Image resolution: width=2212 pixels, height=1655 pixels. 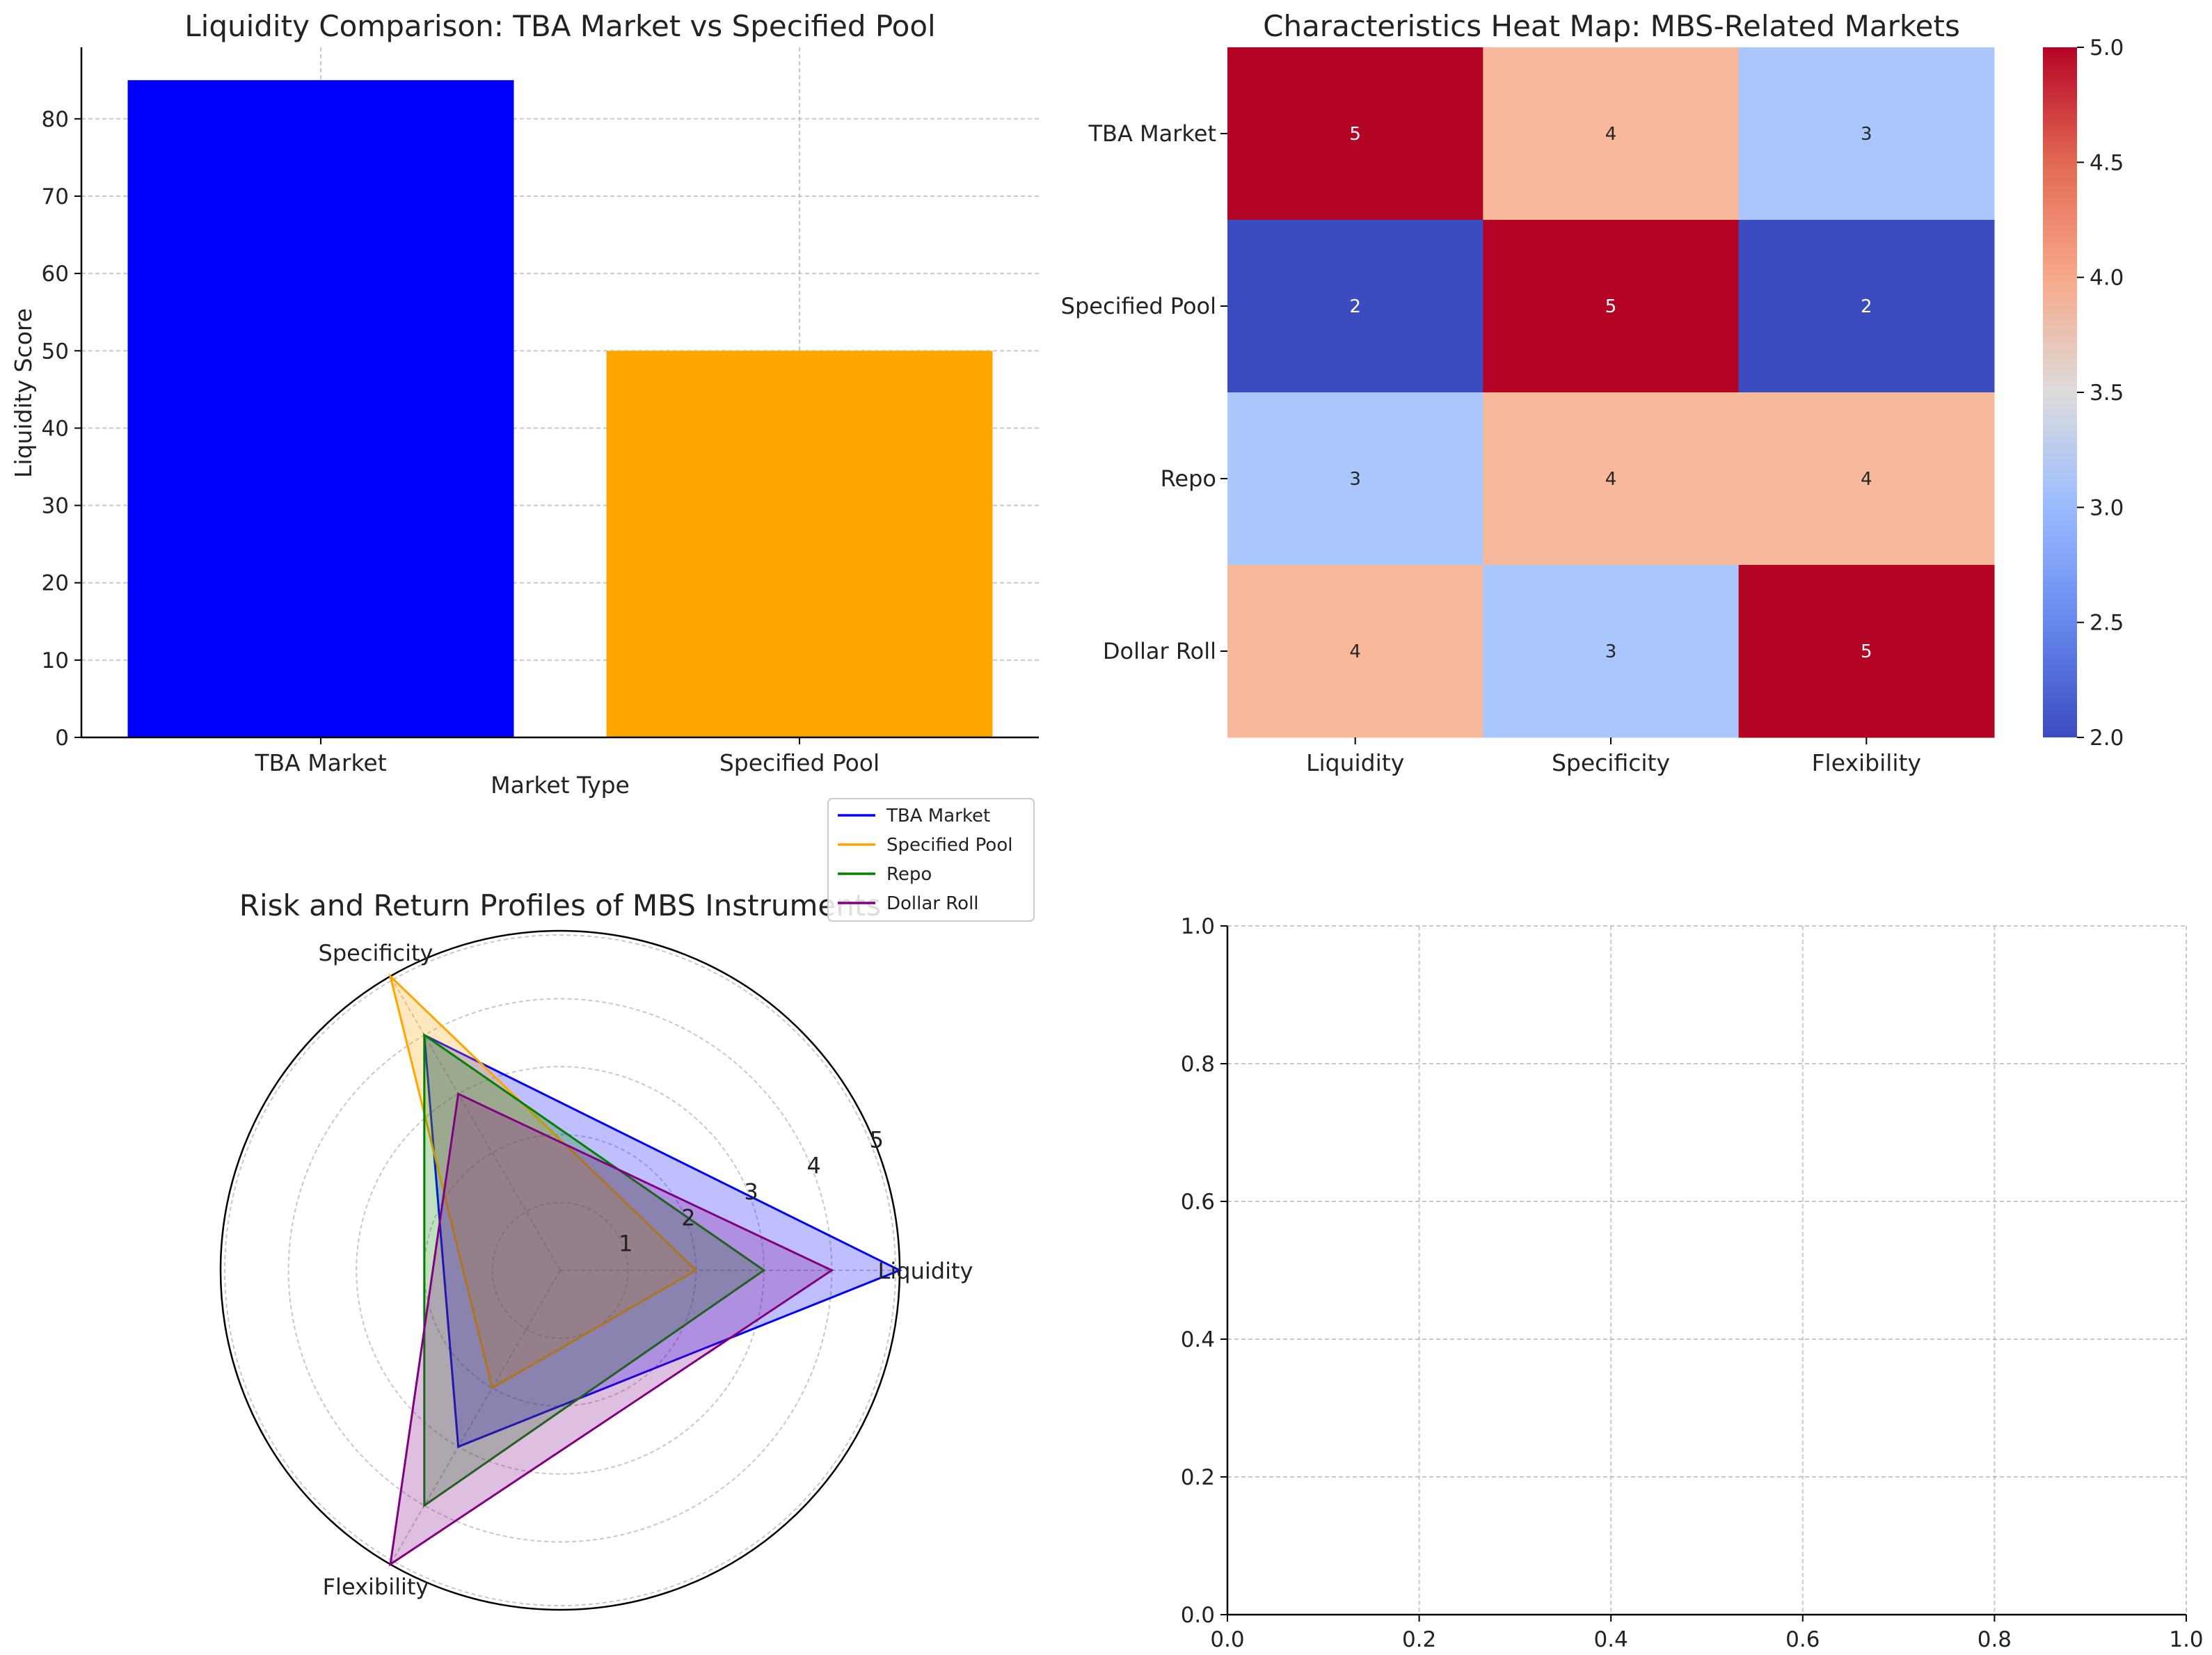 I want to click on empty-axes-y-ticks: 0.0 0.2 0.4 0.6 0.8 1.0, so click(x=1204, y=1271).